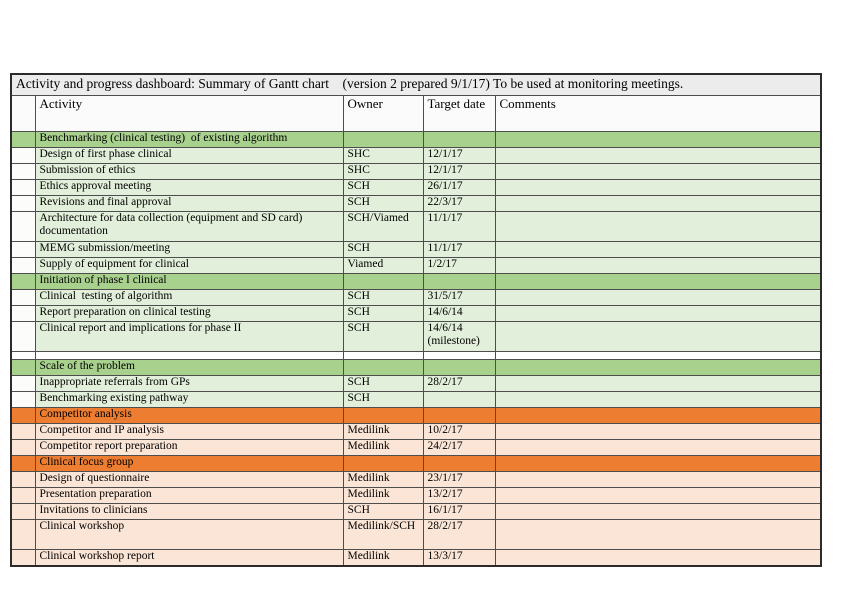 The width and height of the screenshot is (842, 595). I want to click on blank-cell, so click(658, 355).